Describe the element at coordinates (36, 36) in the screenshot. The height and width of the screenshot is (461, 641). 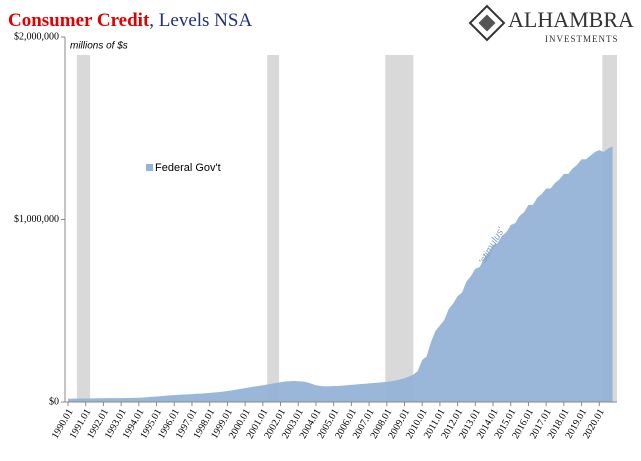
I see `y-tick-label: $2,000,000` at that location.